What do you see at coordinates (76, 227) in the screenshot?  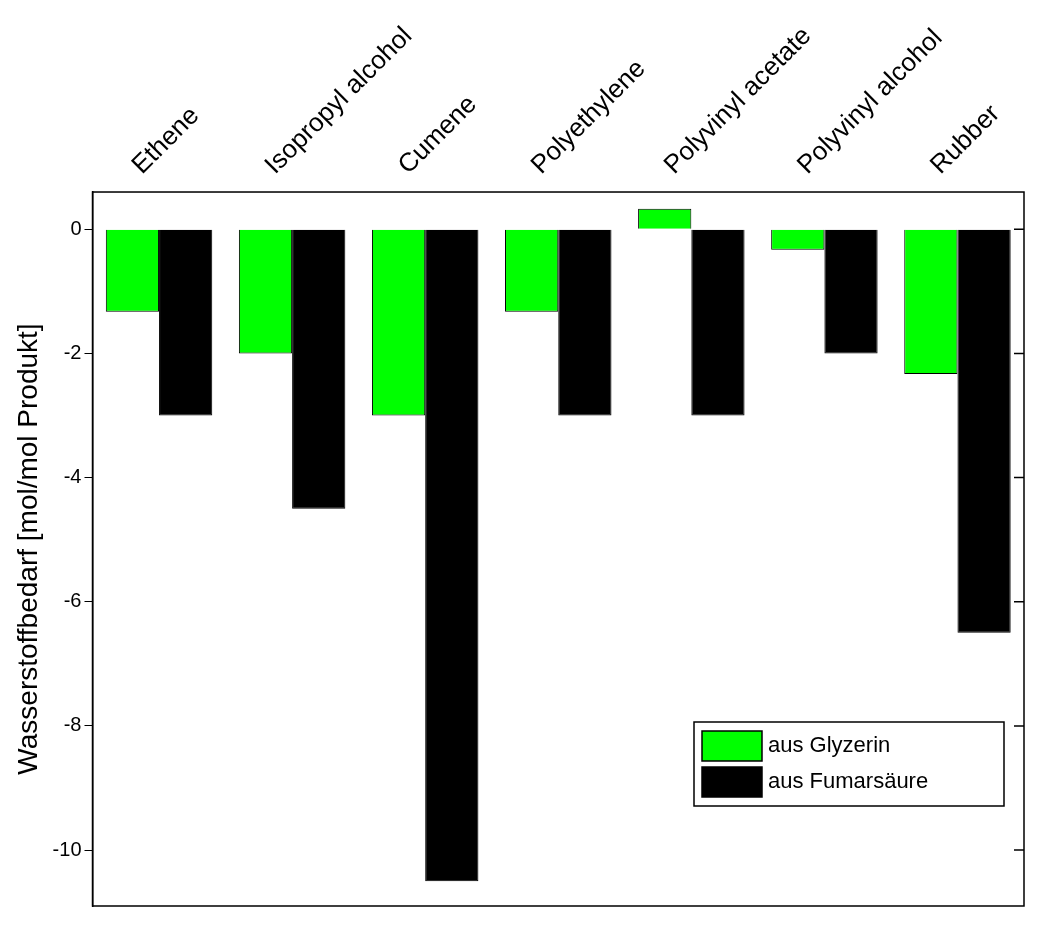 I see `y-tick-label: 0` at bounding box center [76, 227].